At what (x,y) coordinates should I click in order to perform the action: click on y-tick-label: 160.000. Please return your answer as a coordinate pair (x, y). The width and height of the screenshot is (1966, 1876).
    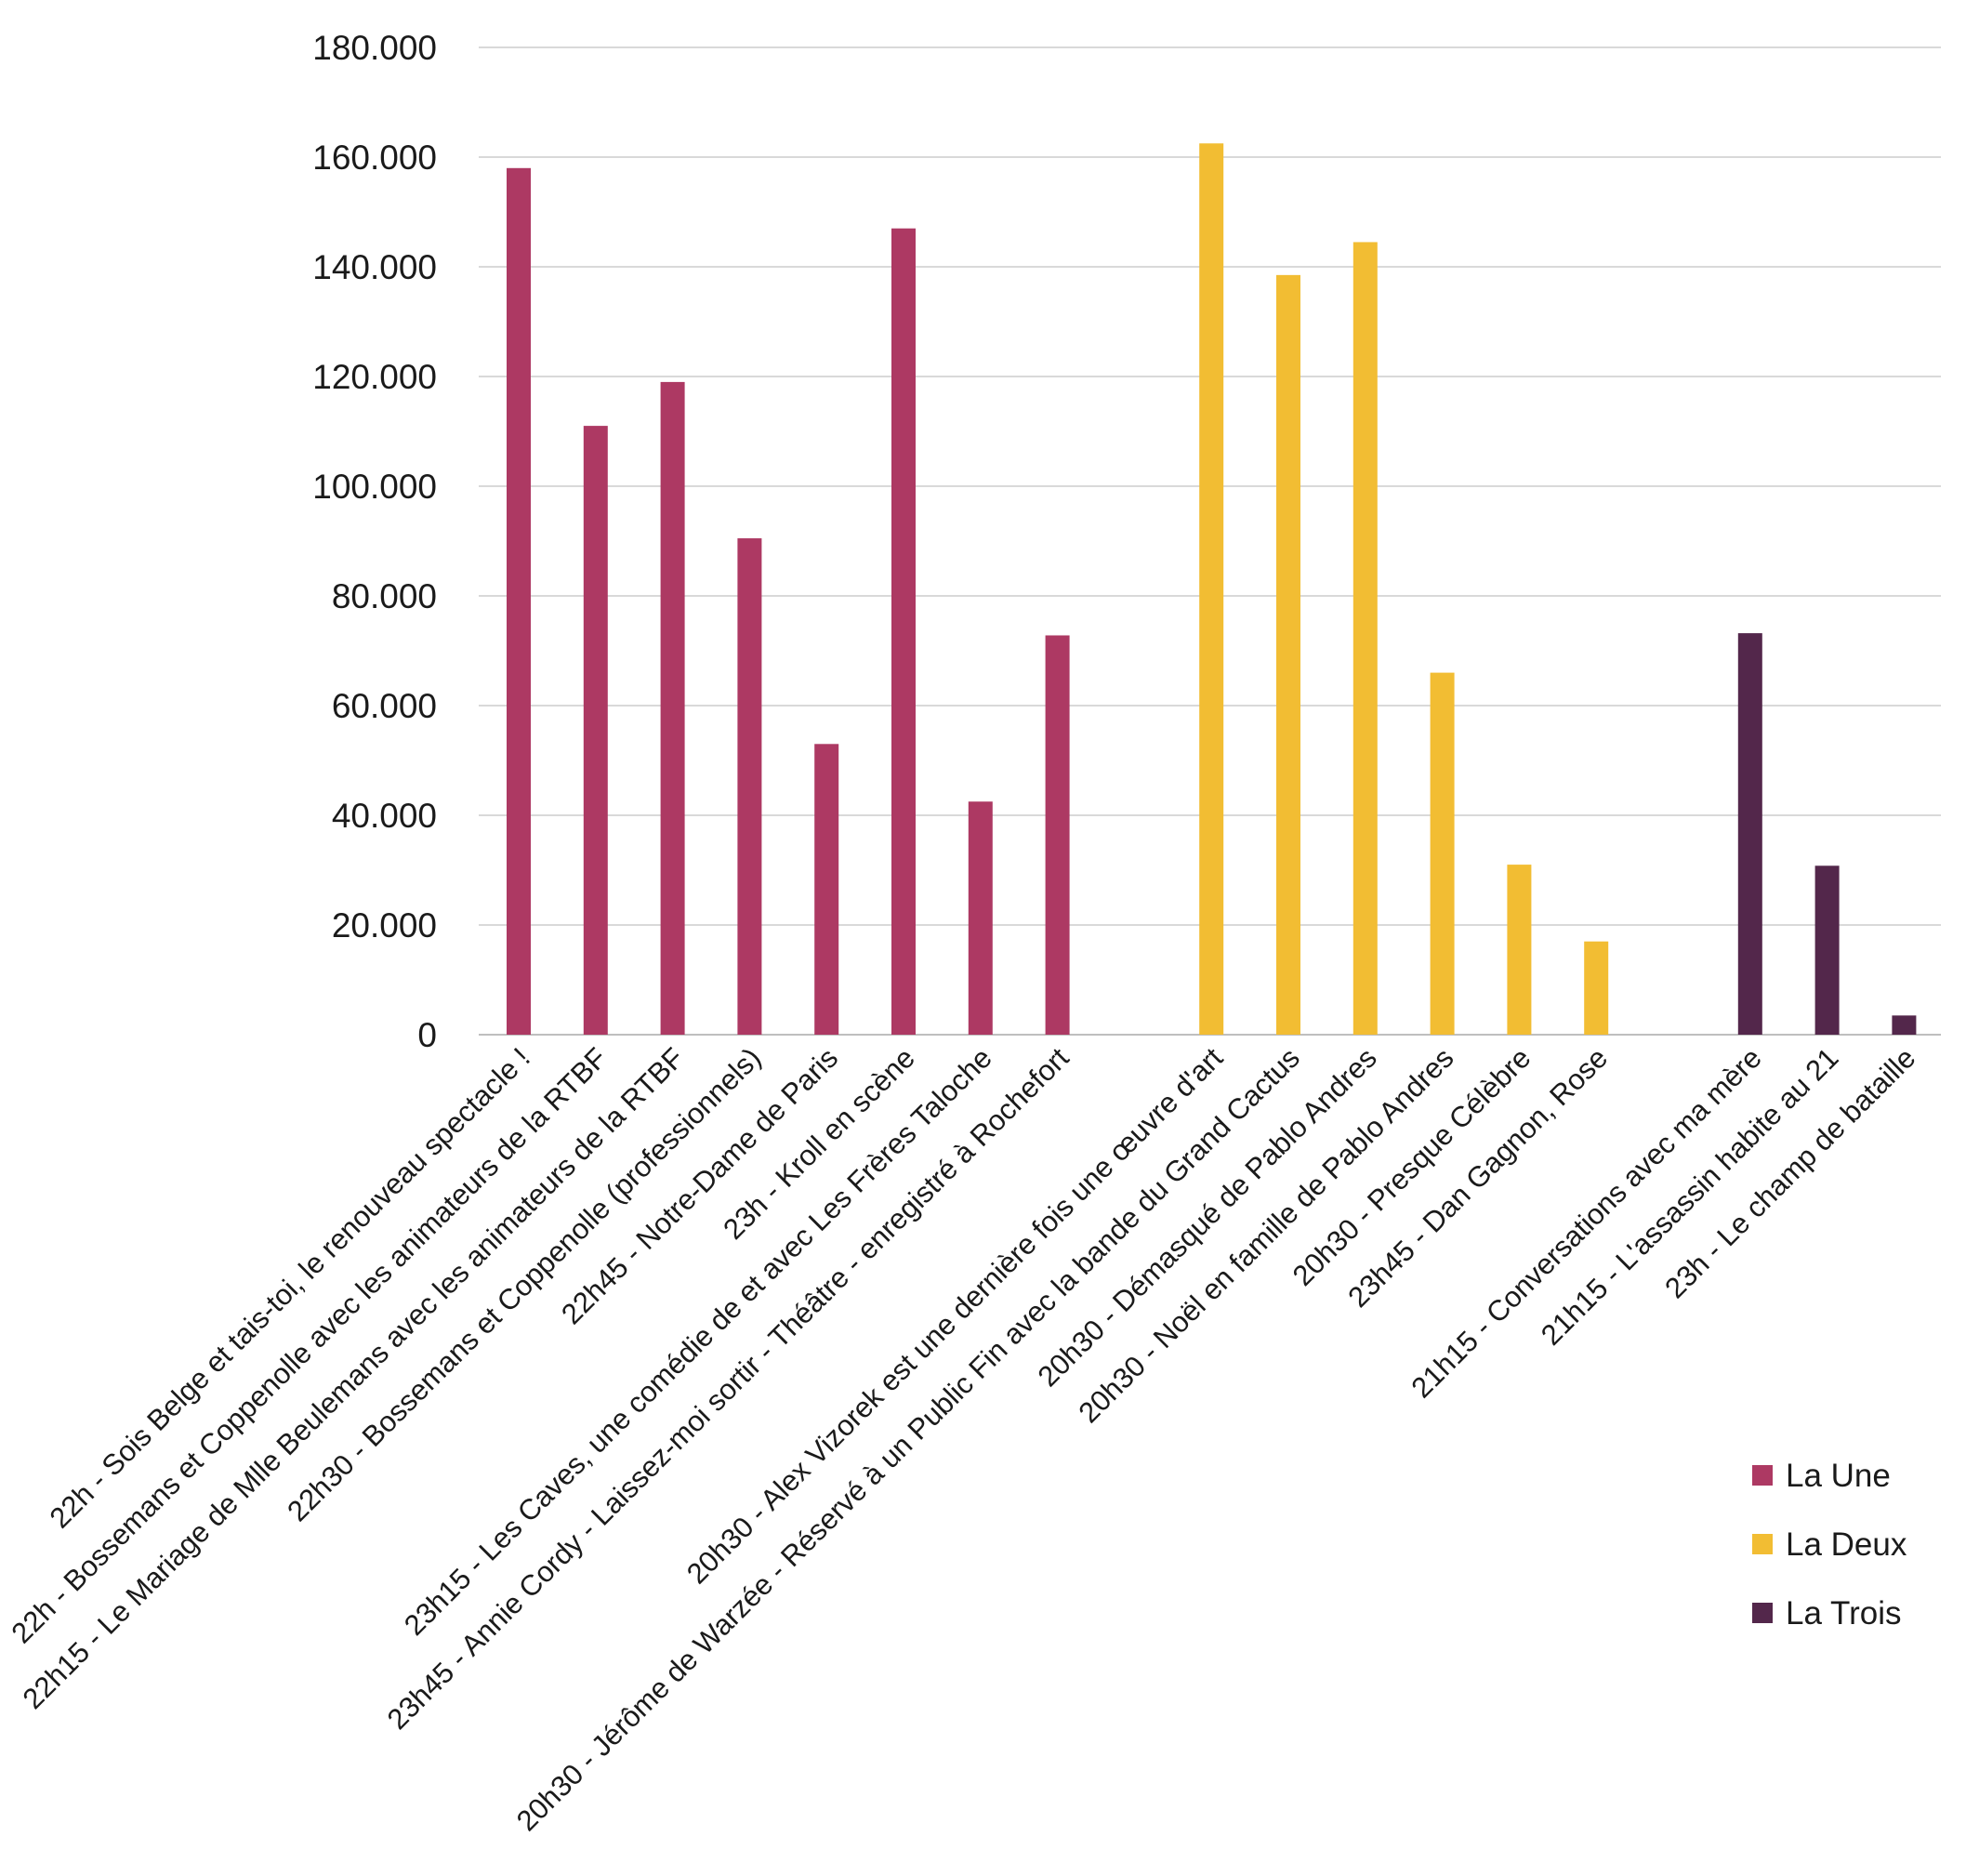
    Looking at the image, I should click on (374, 158).